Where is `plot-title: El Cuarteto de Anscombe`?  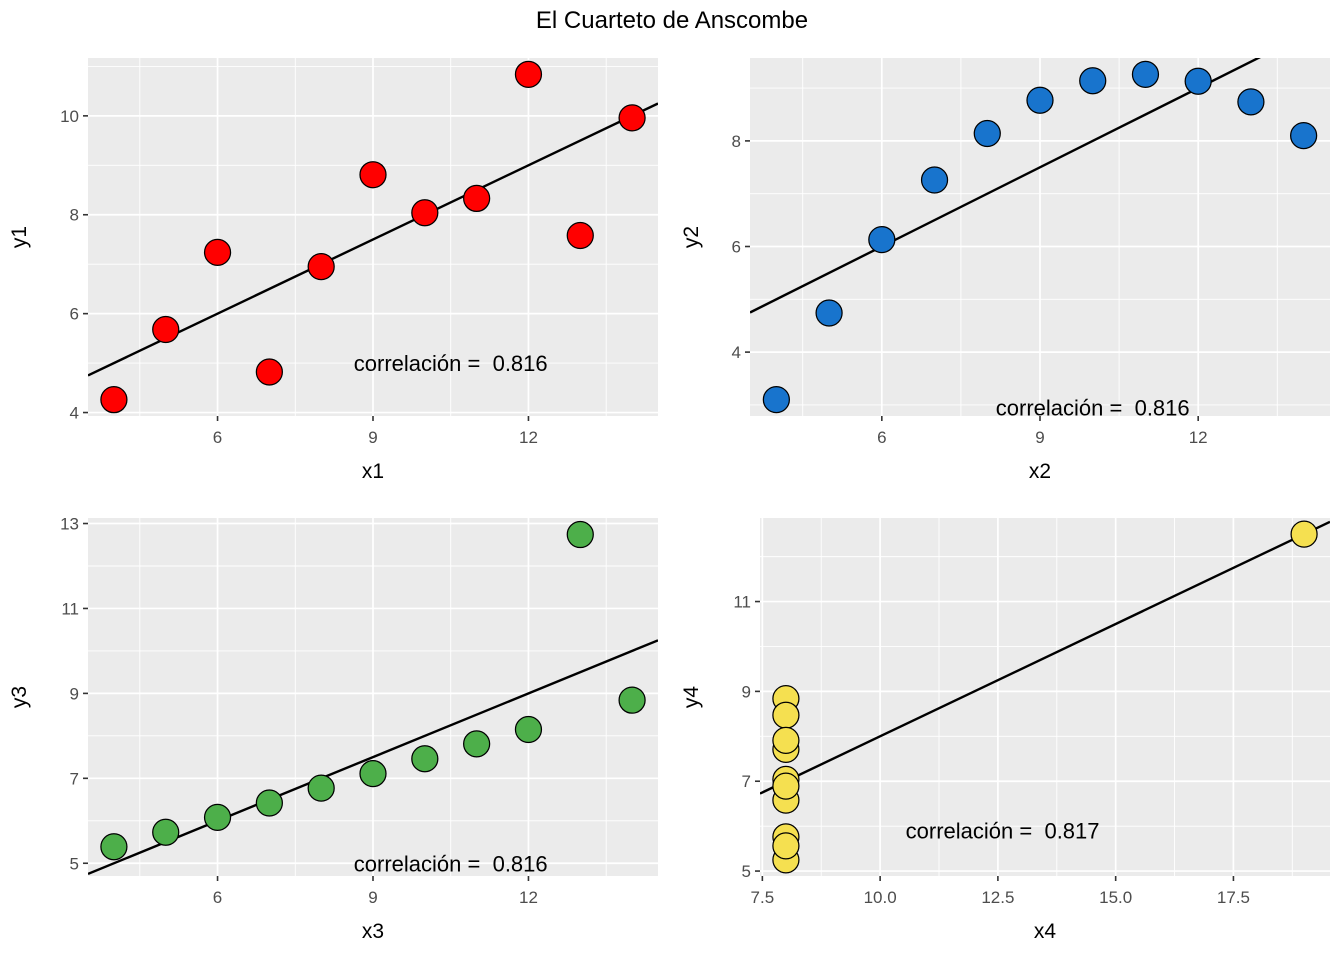 plot-title: El Cuarteto de Anscombe is located at coordinates (672, 20).